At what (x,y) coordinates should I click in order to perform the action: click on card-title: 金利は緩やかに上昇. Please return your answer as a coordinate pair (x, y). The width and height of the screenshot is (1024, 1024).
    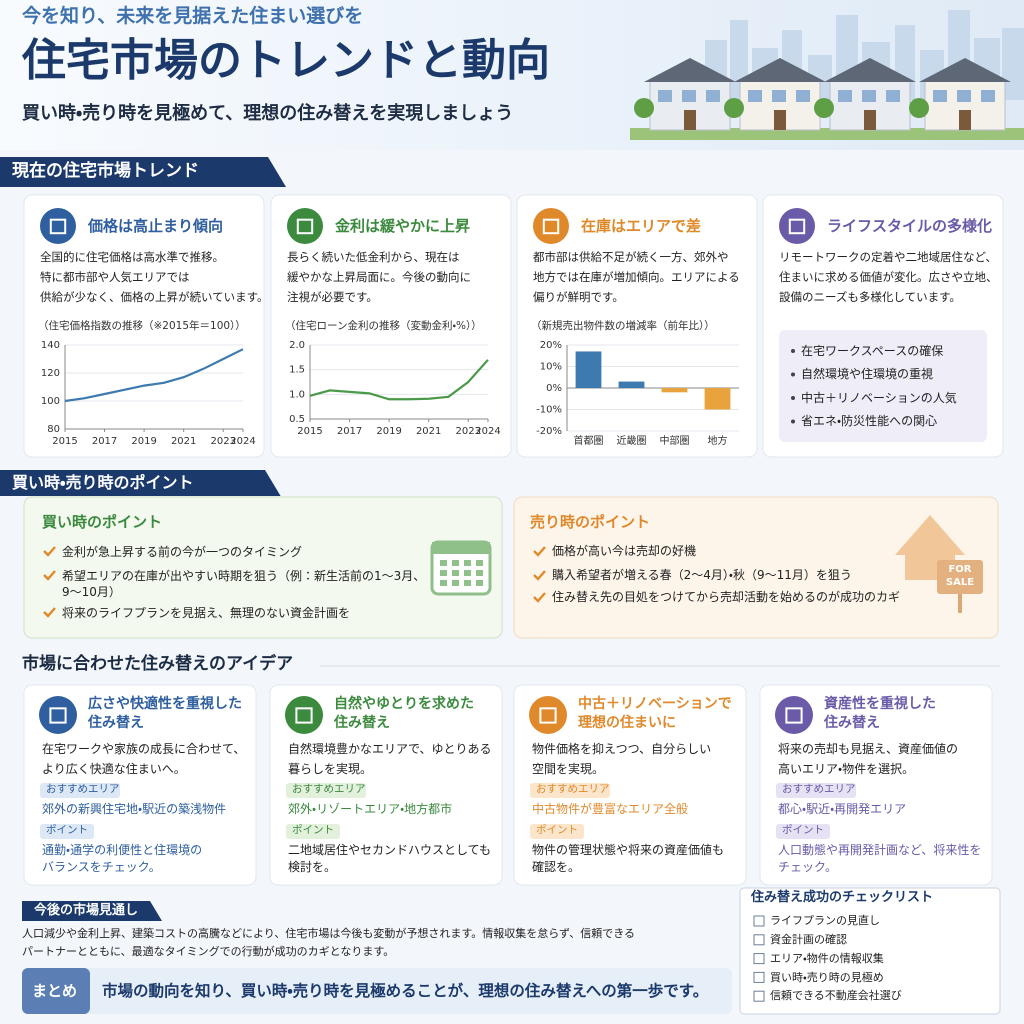
    Looking at the image, I should click on (403, 225).